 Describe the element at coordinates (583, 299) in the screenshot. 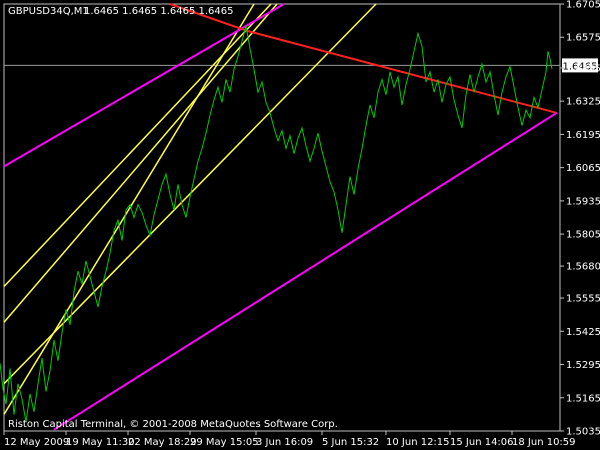

I see `price-tick-label: 1.5555` at that location.